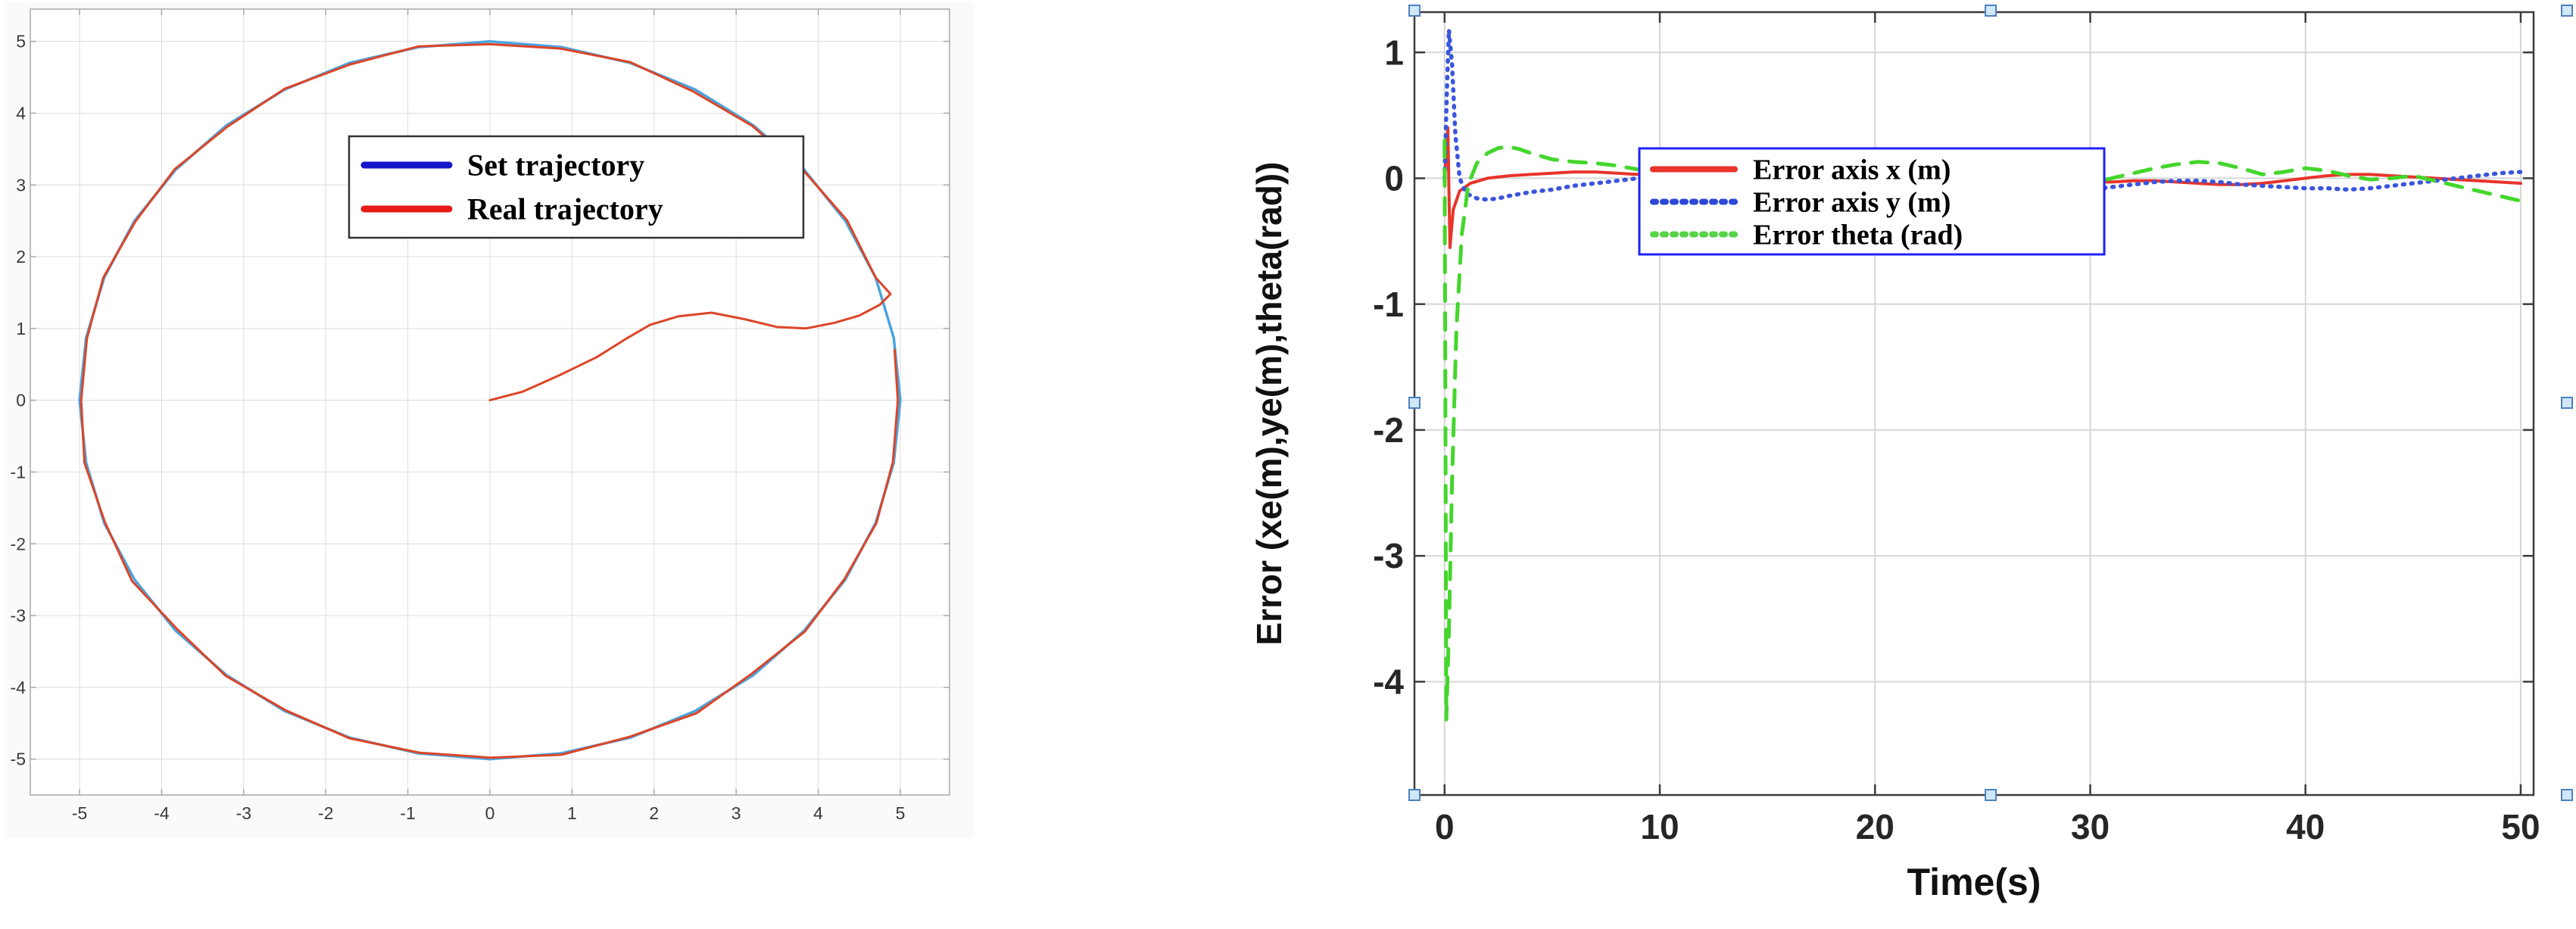  I want to click on y-tick-label: -5, so click(18, 759).